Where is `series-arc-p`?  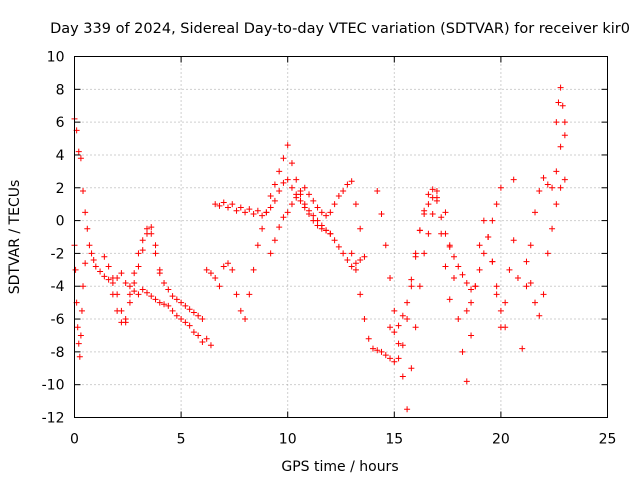 series-arc-p is located at coordinates (315, 217).